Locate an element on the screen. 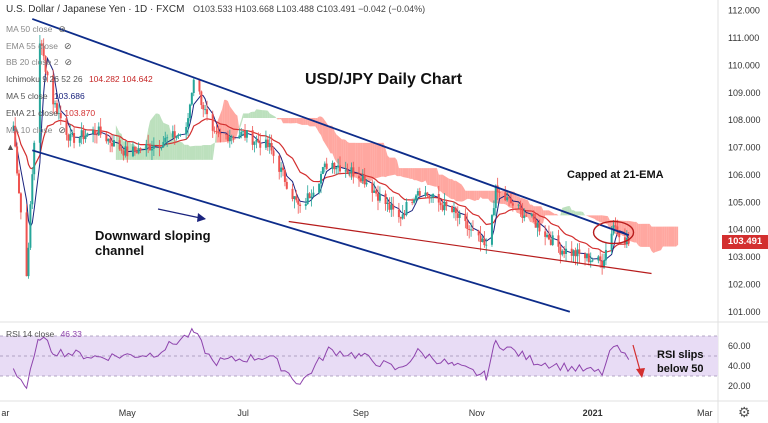  time-tick-label: Sep is located at coordinates (361, 413).